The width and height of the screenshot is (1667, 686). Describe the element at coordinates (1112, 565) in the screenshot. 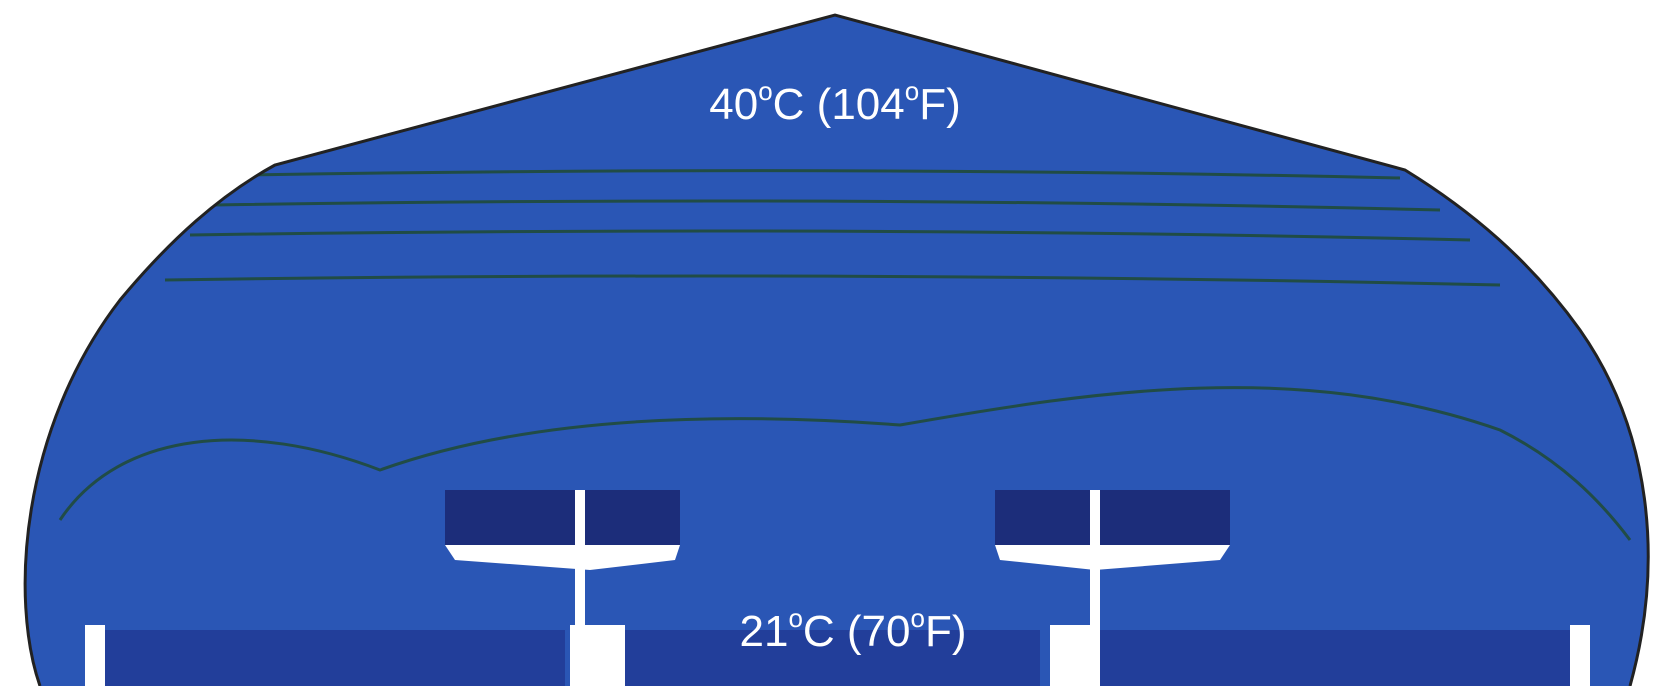

I see `seats-right` at that location.